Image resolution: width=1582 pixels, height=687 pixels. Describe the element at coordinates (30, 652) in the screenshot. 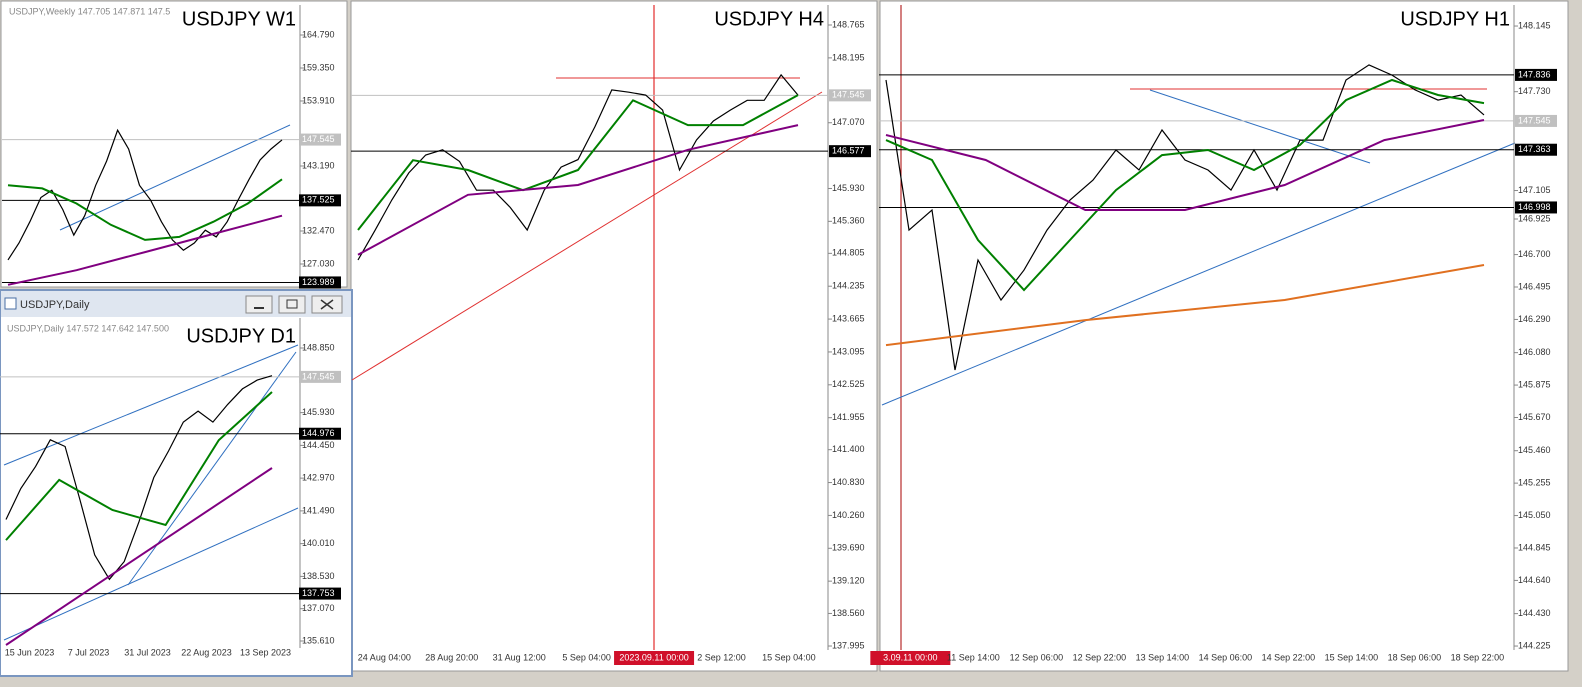

I see `x-tick-label: 15 Jun 2023` at that location.